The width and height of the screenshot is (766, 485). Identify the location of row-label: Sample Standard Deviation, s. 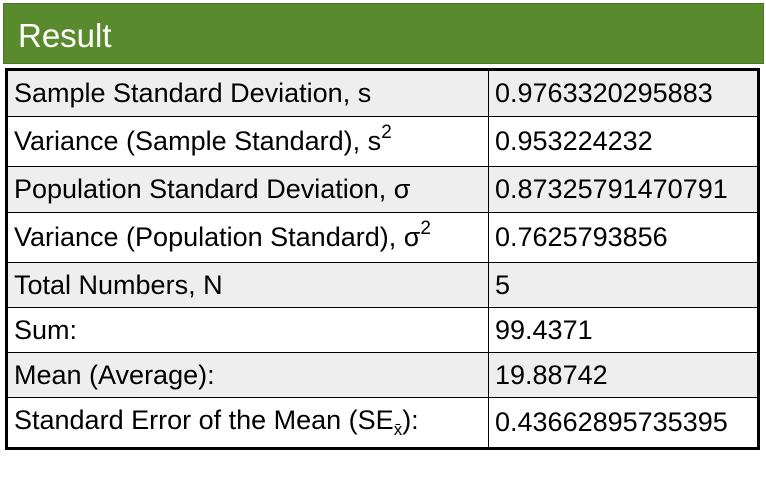
(247, 93).